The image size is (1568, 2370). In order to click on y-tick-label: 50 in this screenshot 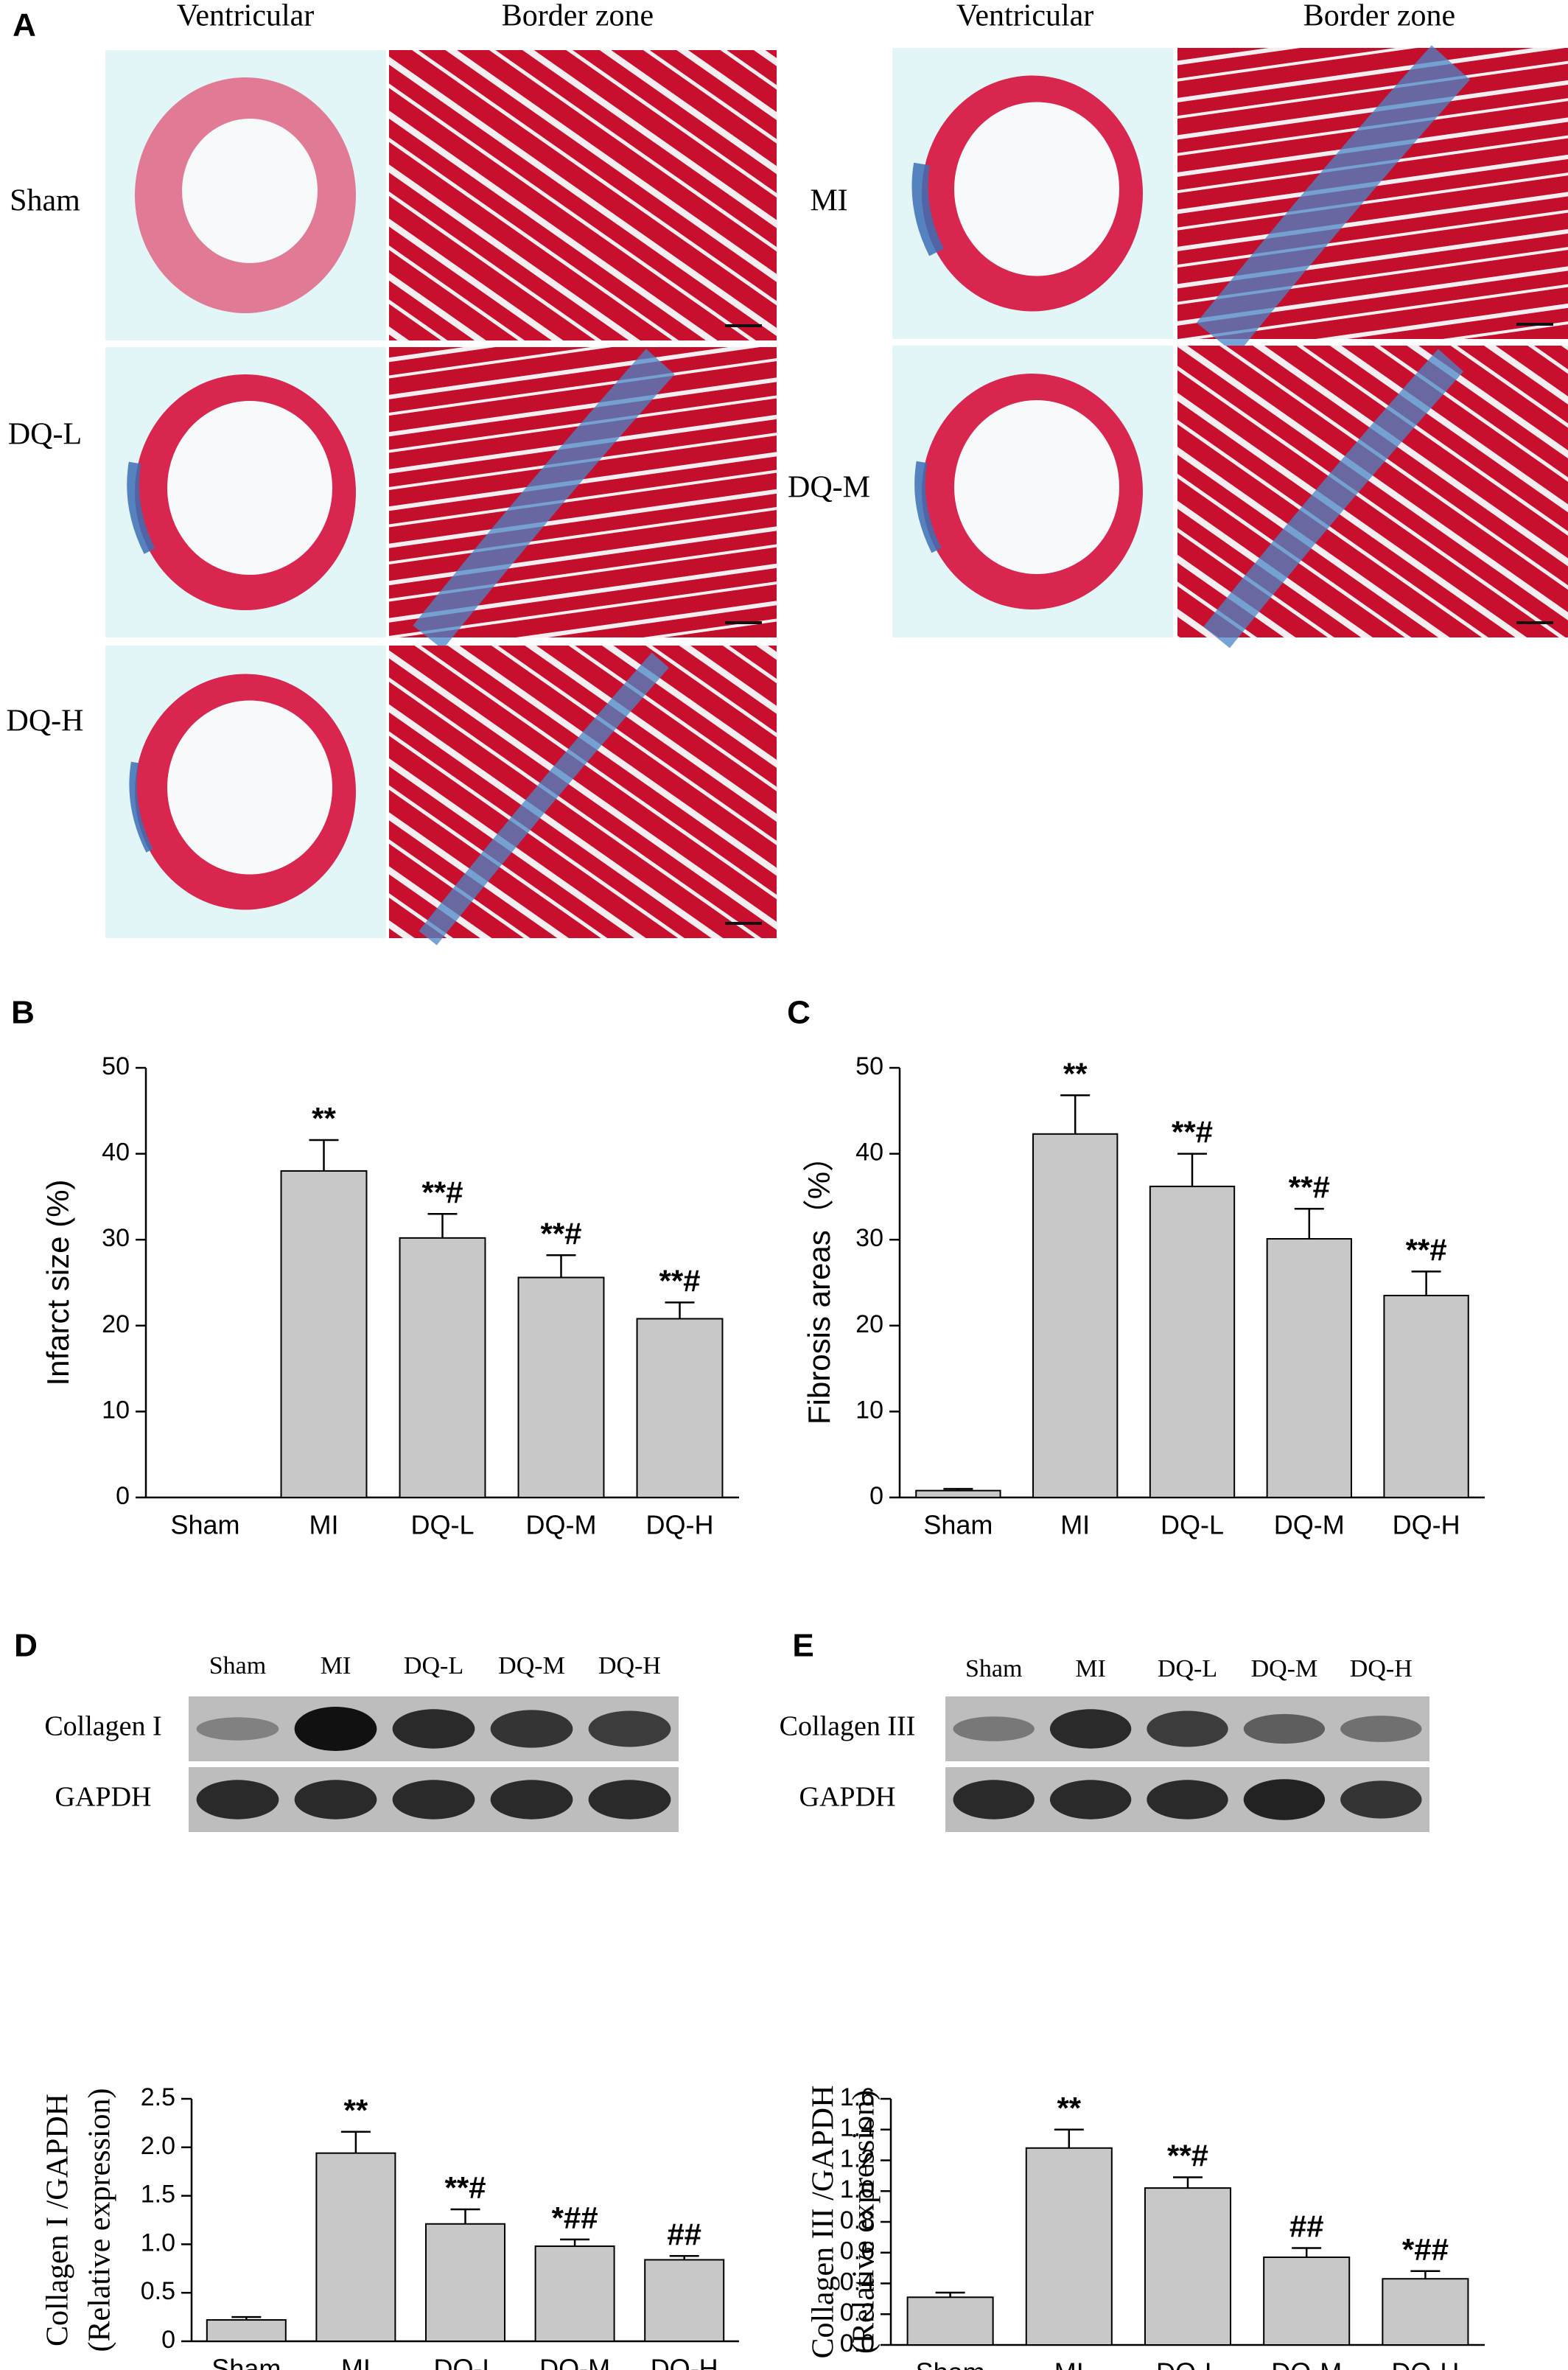, I will do `click(869, 1066)`.